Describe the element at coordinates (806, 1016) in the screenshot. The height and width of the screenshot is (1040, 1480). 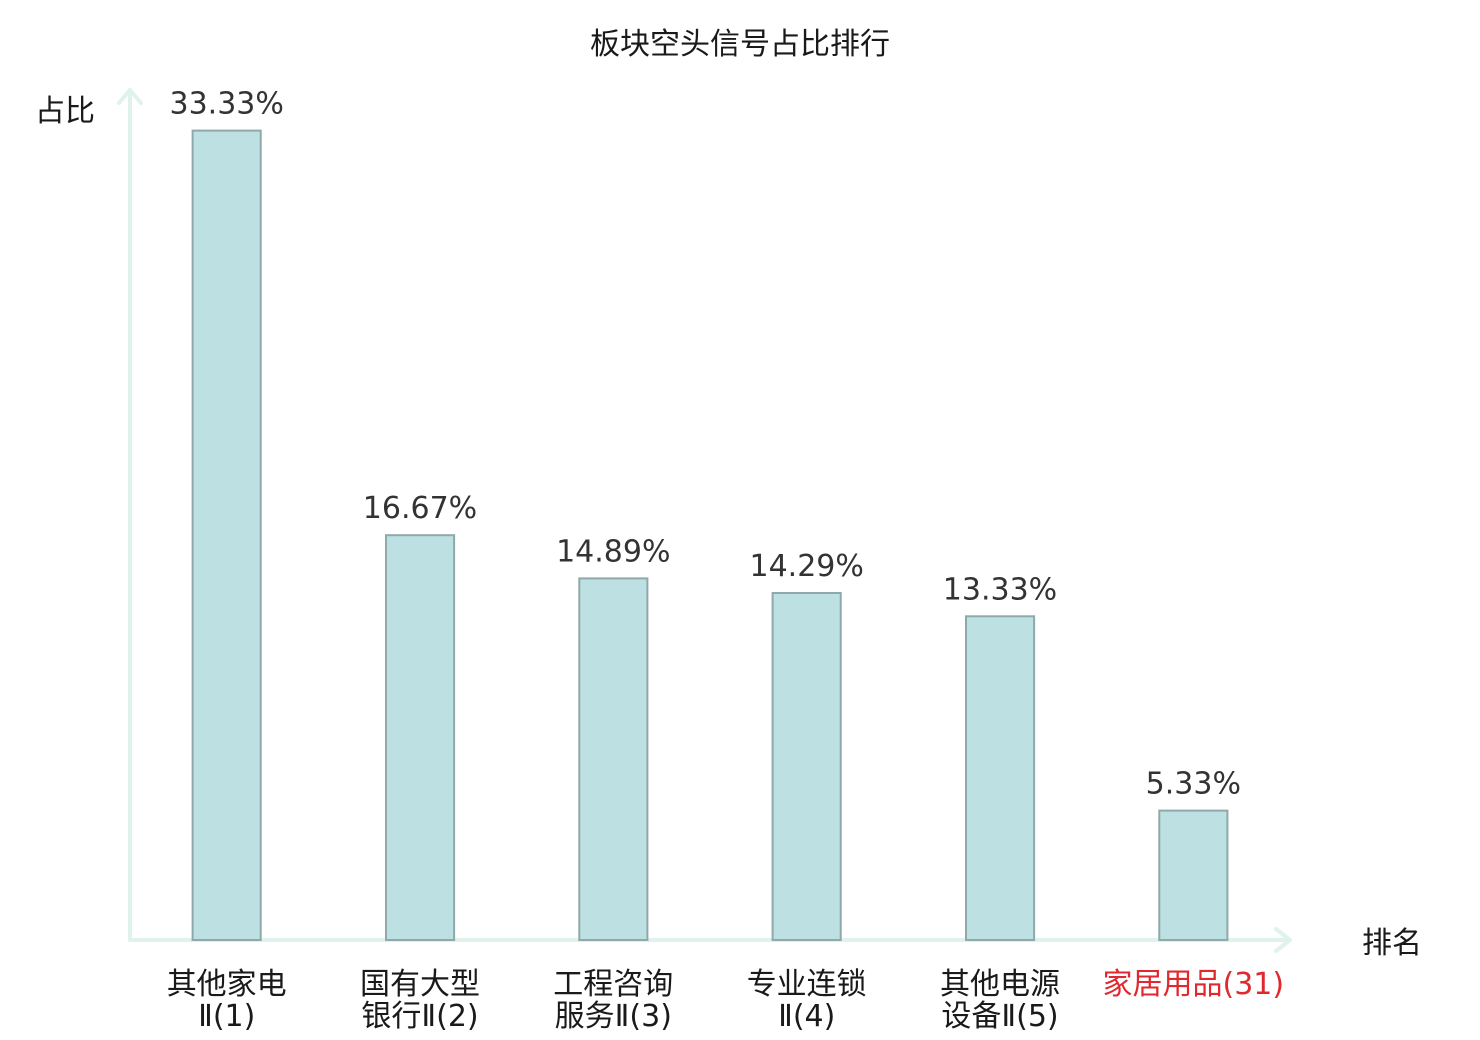
I see `category-label-line: Ⅱ(4)` at that location.